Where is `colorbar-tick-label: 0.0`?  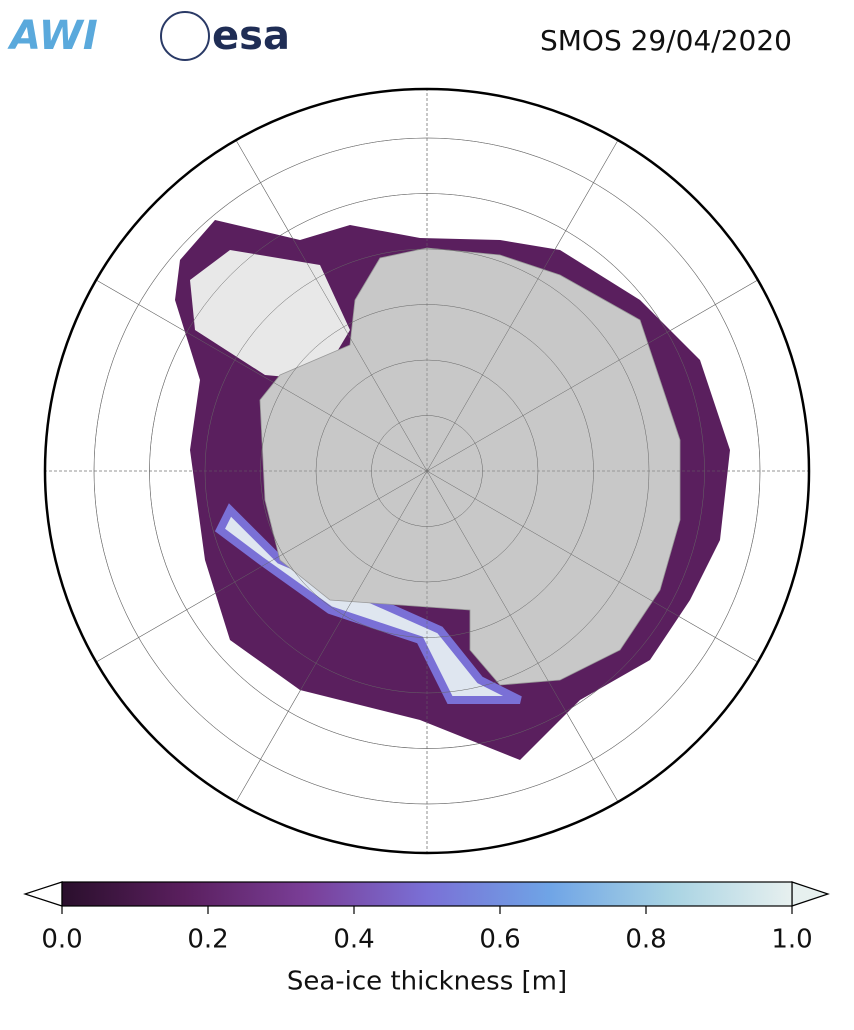 colorbar-tick-label: 0.0 is located at coordinates (61, 940).